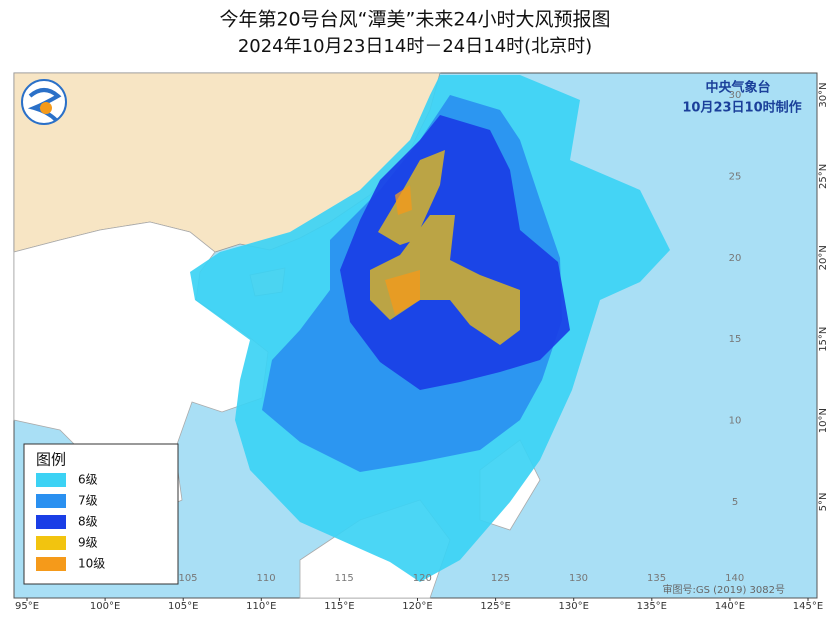 This screenshot has height=635, width=830. What do you see at coordinates (261, 606) in the screenshot?
I see `lon-label: 110°E` at bounding box center [261, 606].